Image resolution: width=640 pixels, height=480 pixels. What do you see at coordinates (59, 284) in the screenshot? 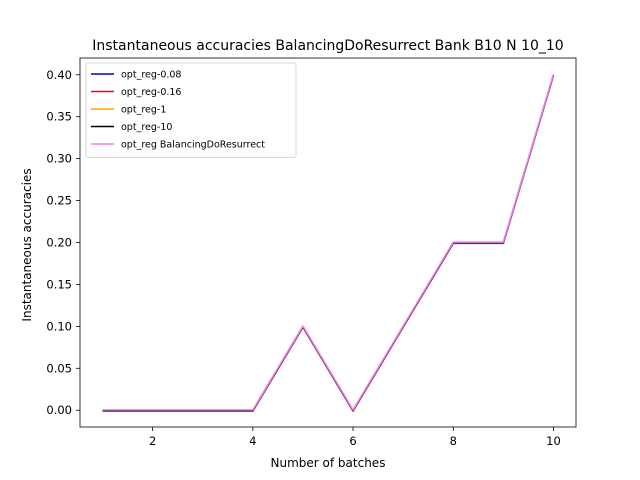
I see `y-tick-label: 0.15` at bounding box center [59, 284].